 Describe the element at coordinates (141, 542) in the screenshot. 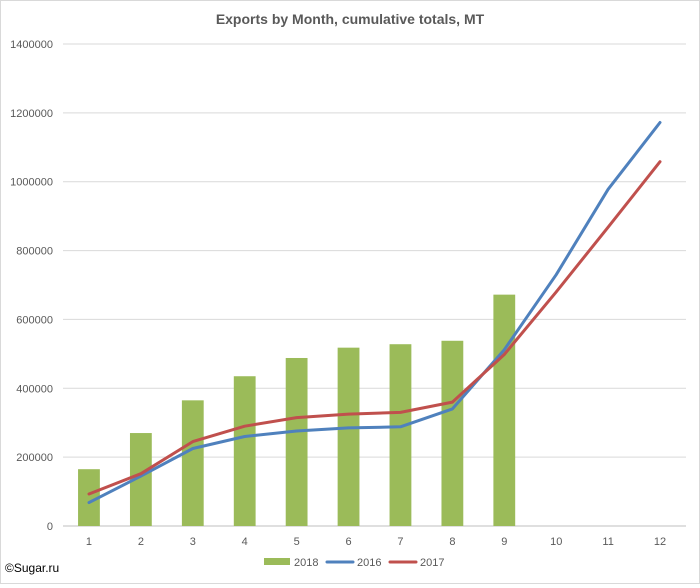

I see `x-tick-label: 2` at that location.